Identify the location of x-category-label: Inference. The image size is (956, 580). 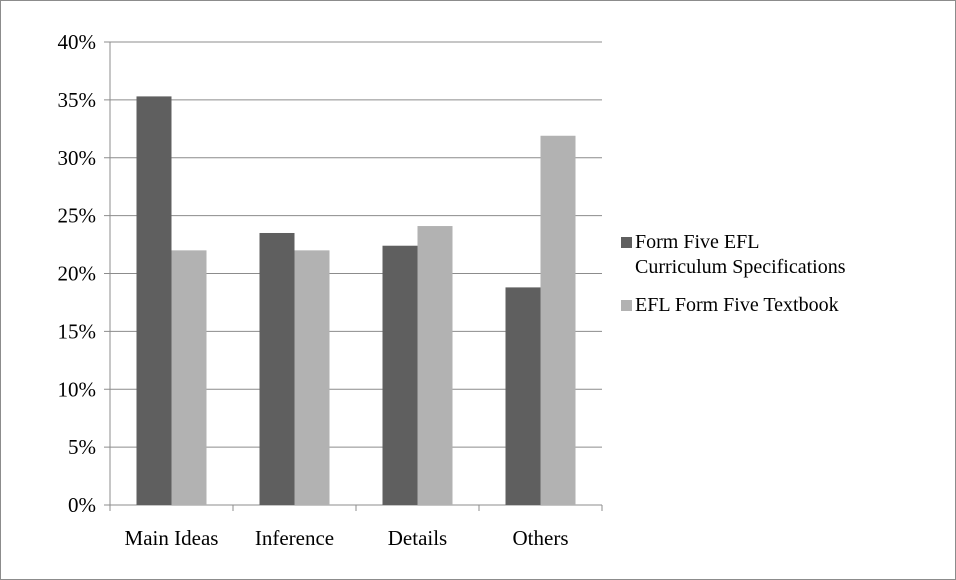
(294, 538).